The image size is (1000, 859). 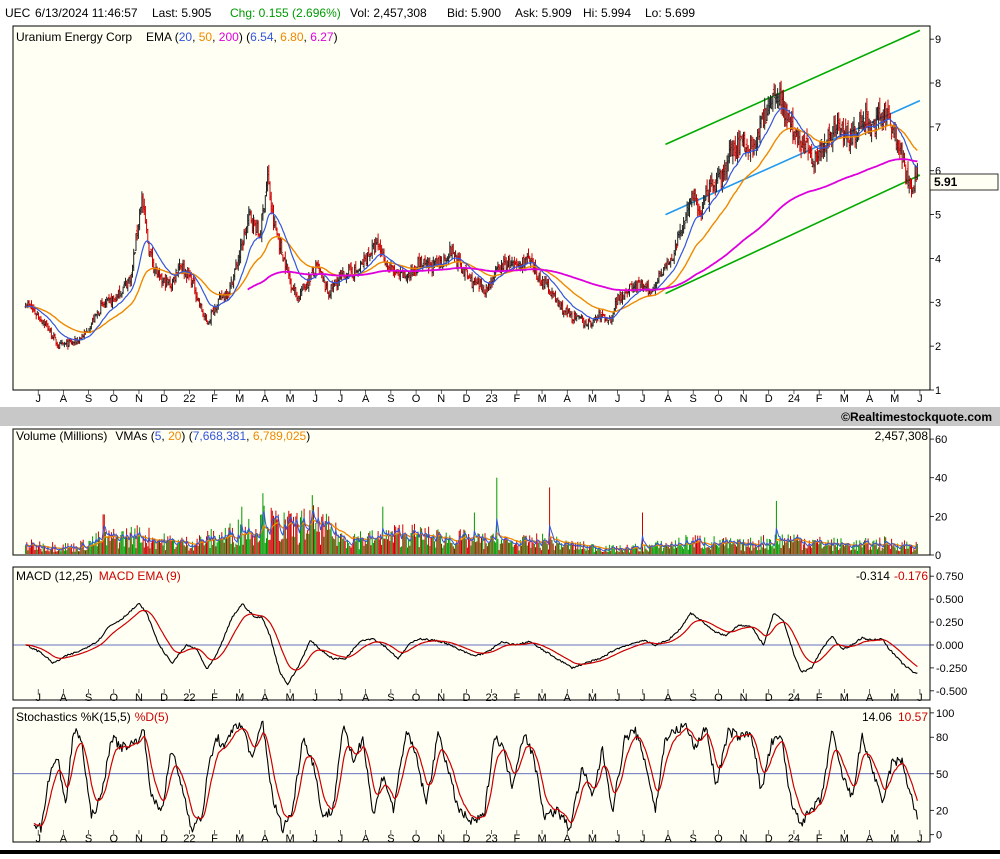 I want to click on watermark-bar, so click(x=500, y=416).